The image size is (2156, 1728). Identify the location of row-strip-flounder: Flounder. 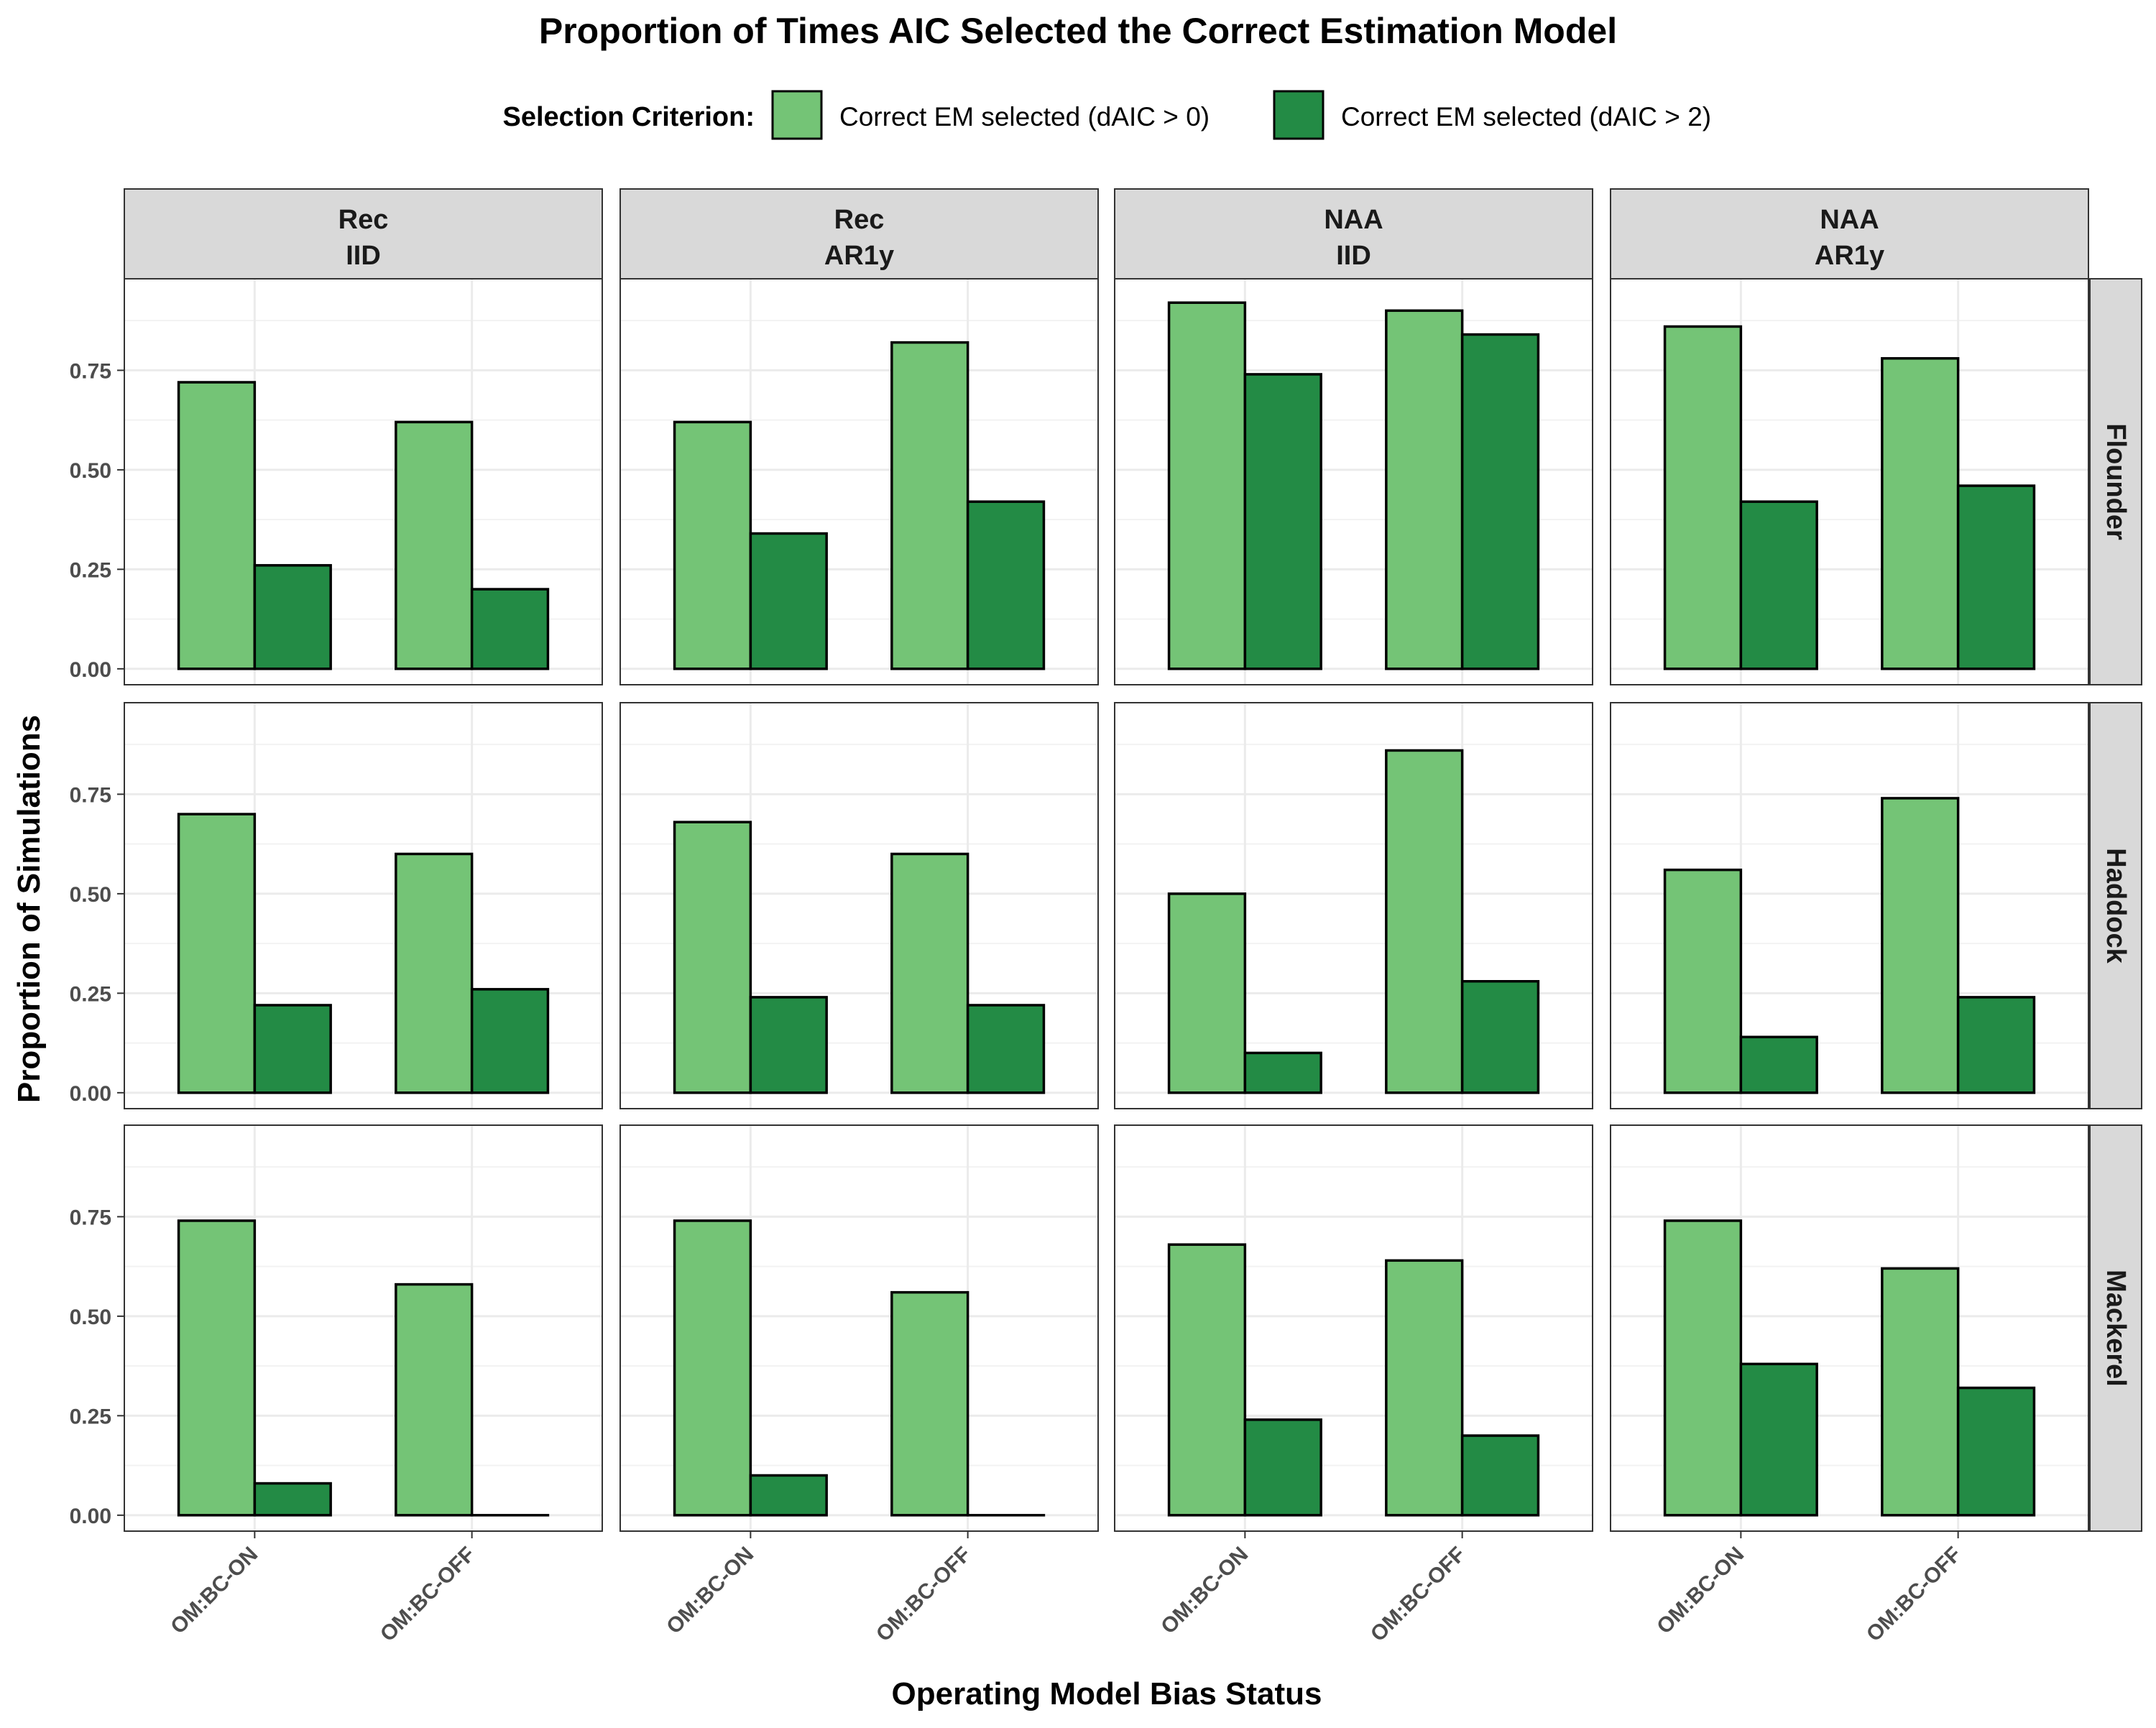
(2116, 482).